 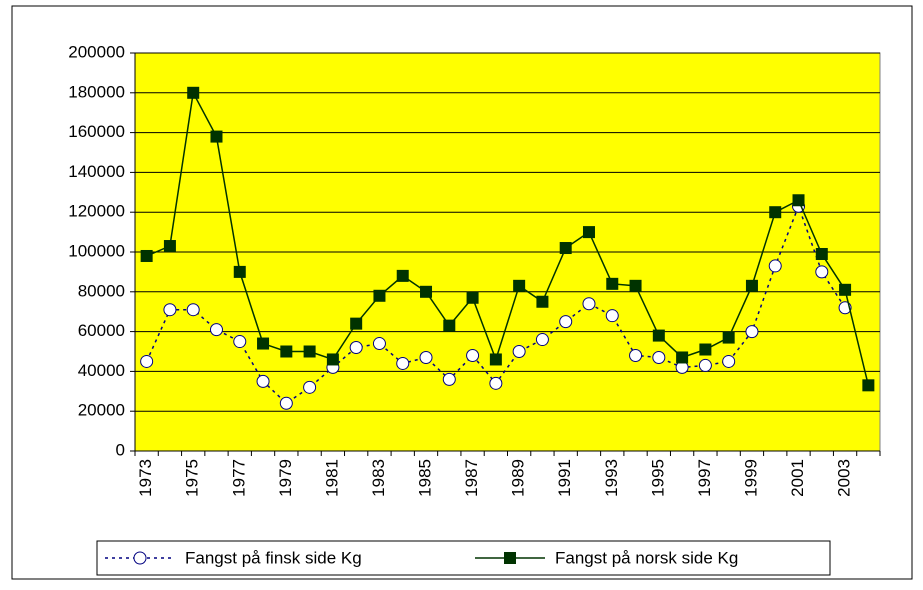 I want to click on x-tick-label: 2003, so click(x=844, y=478).